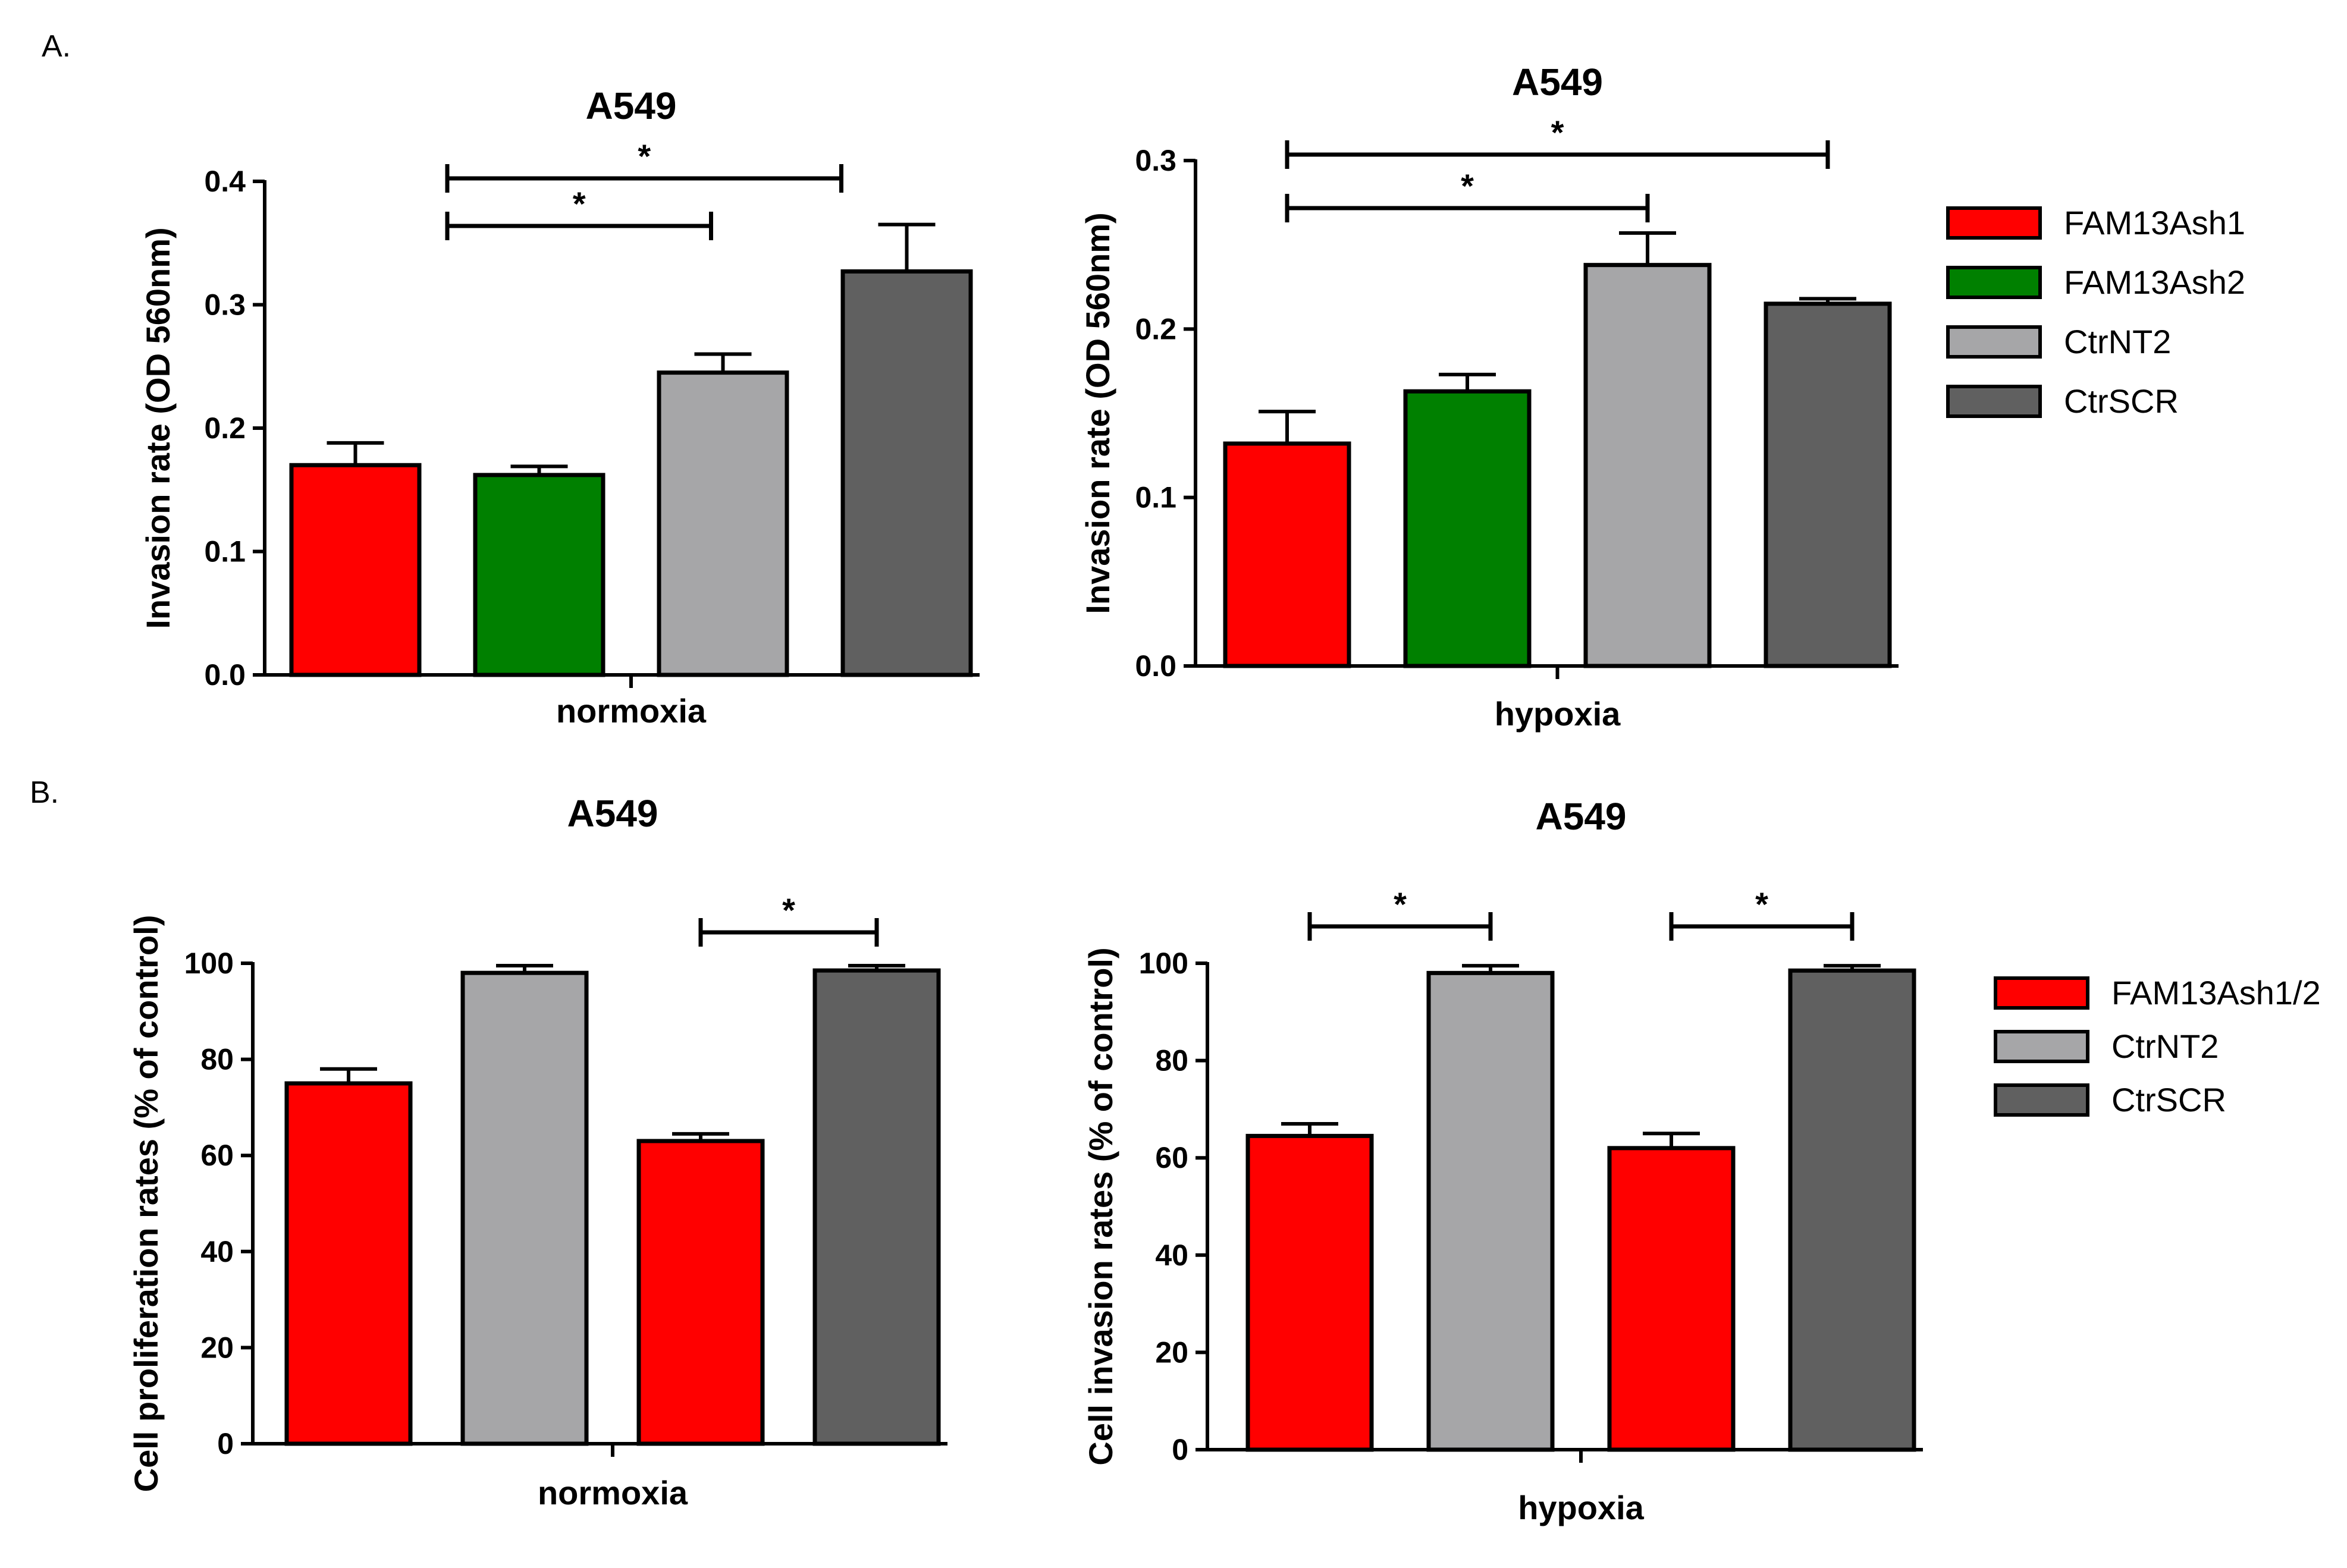  Describe the element at coordinates (1101, 1206) in the screenshot. I see `y-axis-label: Cell invasion rates (% of control)` at that location.